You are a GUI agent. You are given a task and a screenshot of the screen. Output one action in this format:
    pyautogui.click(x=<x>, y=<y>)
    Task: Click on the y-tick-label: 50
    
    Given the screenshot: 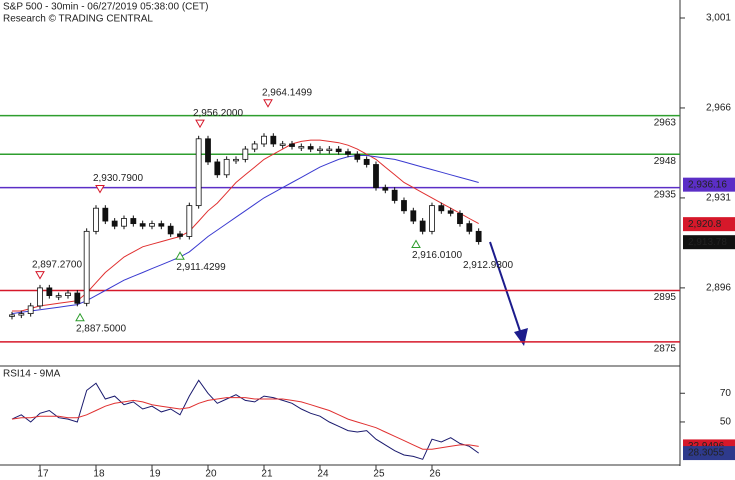 What is the action you would take?
    pyautogui.click(x=726, y=422)
    